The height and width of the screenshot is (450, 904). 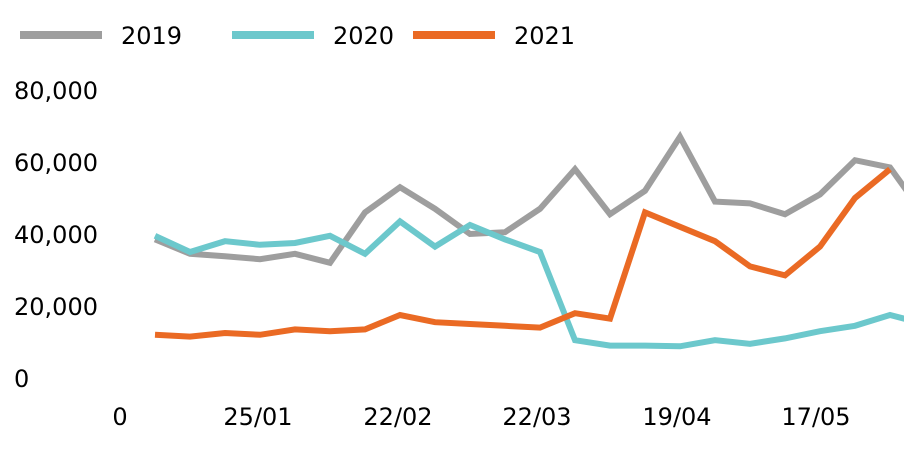 I want to click on y-tick-label: 20,000, so click(x=56, y=307).